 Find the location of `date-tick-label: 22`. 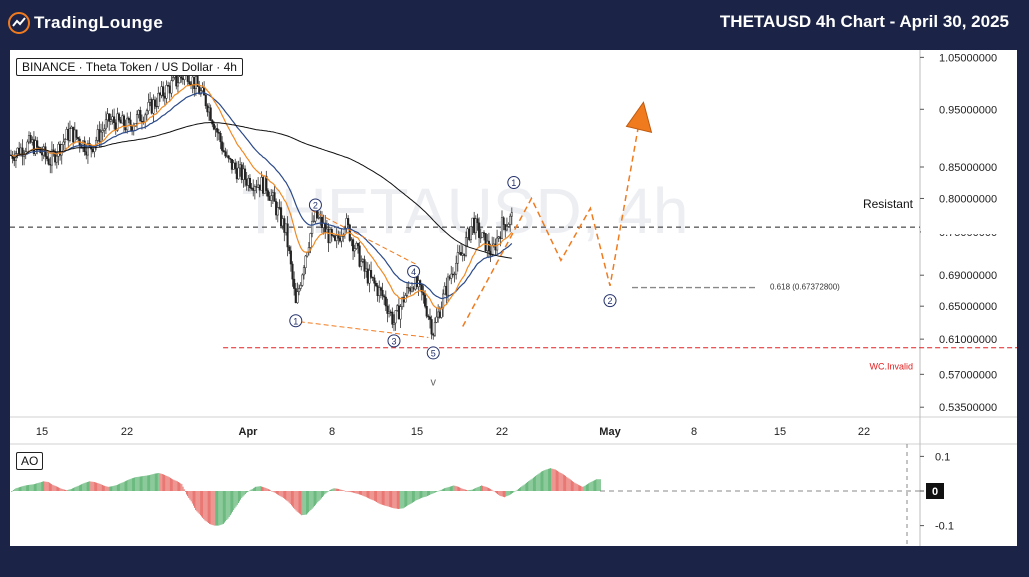

date-tick-label: 22 is located at coordinates (864, 432).